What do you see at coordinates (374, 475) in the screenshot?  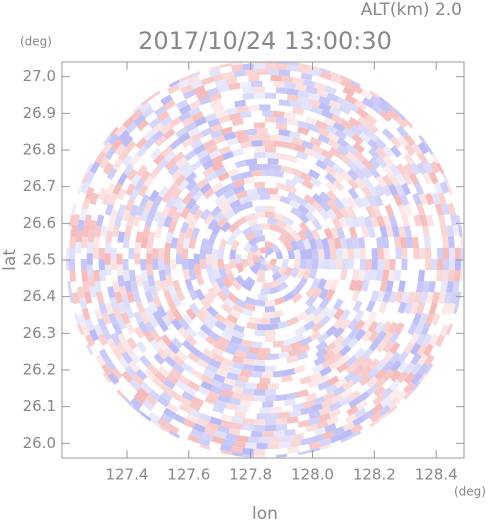 I see `x-tick-label: 128.2` at bounding box center [374, 475].